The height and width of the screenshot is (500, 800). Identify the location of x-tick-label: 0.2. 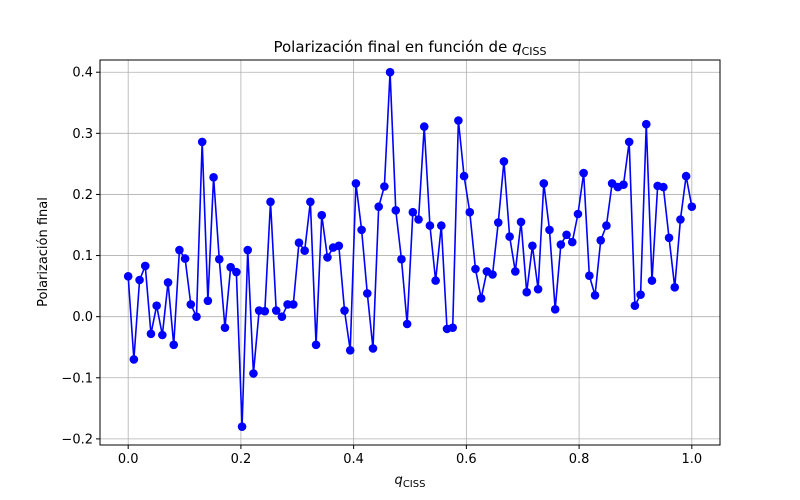
(241, 459).